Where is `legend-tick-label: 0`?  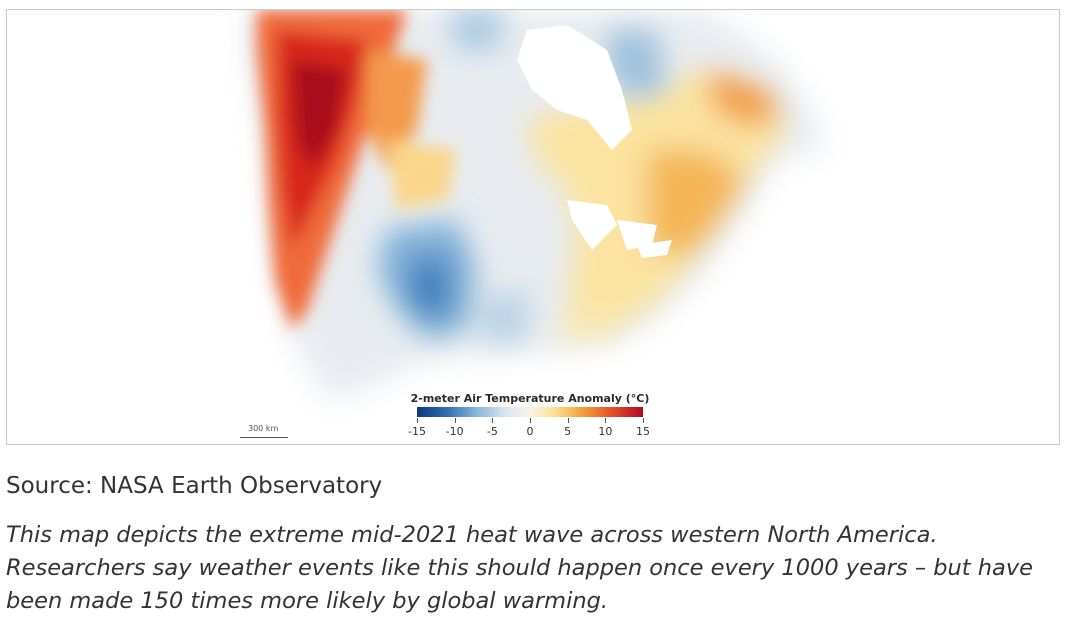
legend-tick-label: 0 is located at coordinates (530, 431).